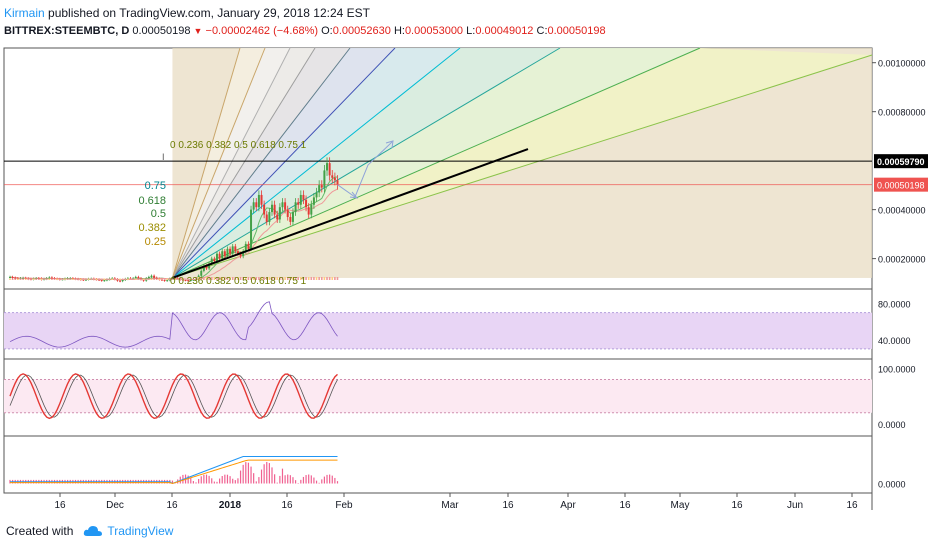 This screenshot has width=932, height=550. I want to click on macd-tick-label: 0.0000, so click(892, 485).